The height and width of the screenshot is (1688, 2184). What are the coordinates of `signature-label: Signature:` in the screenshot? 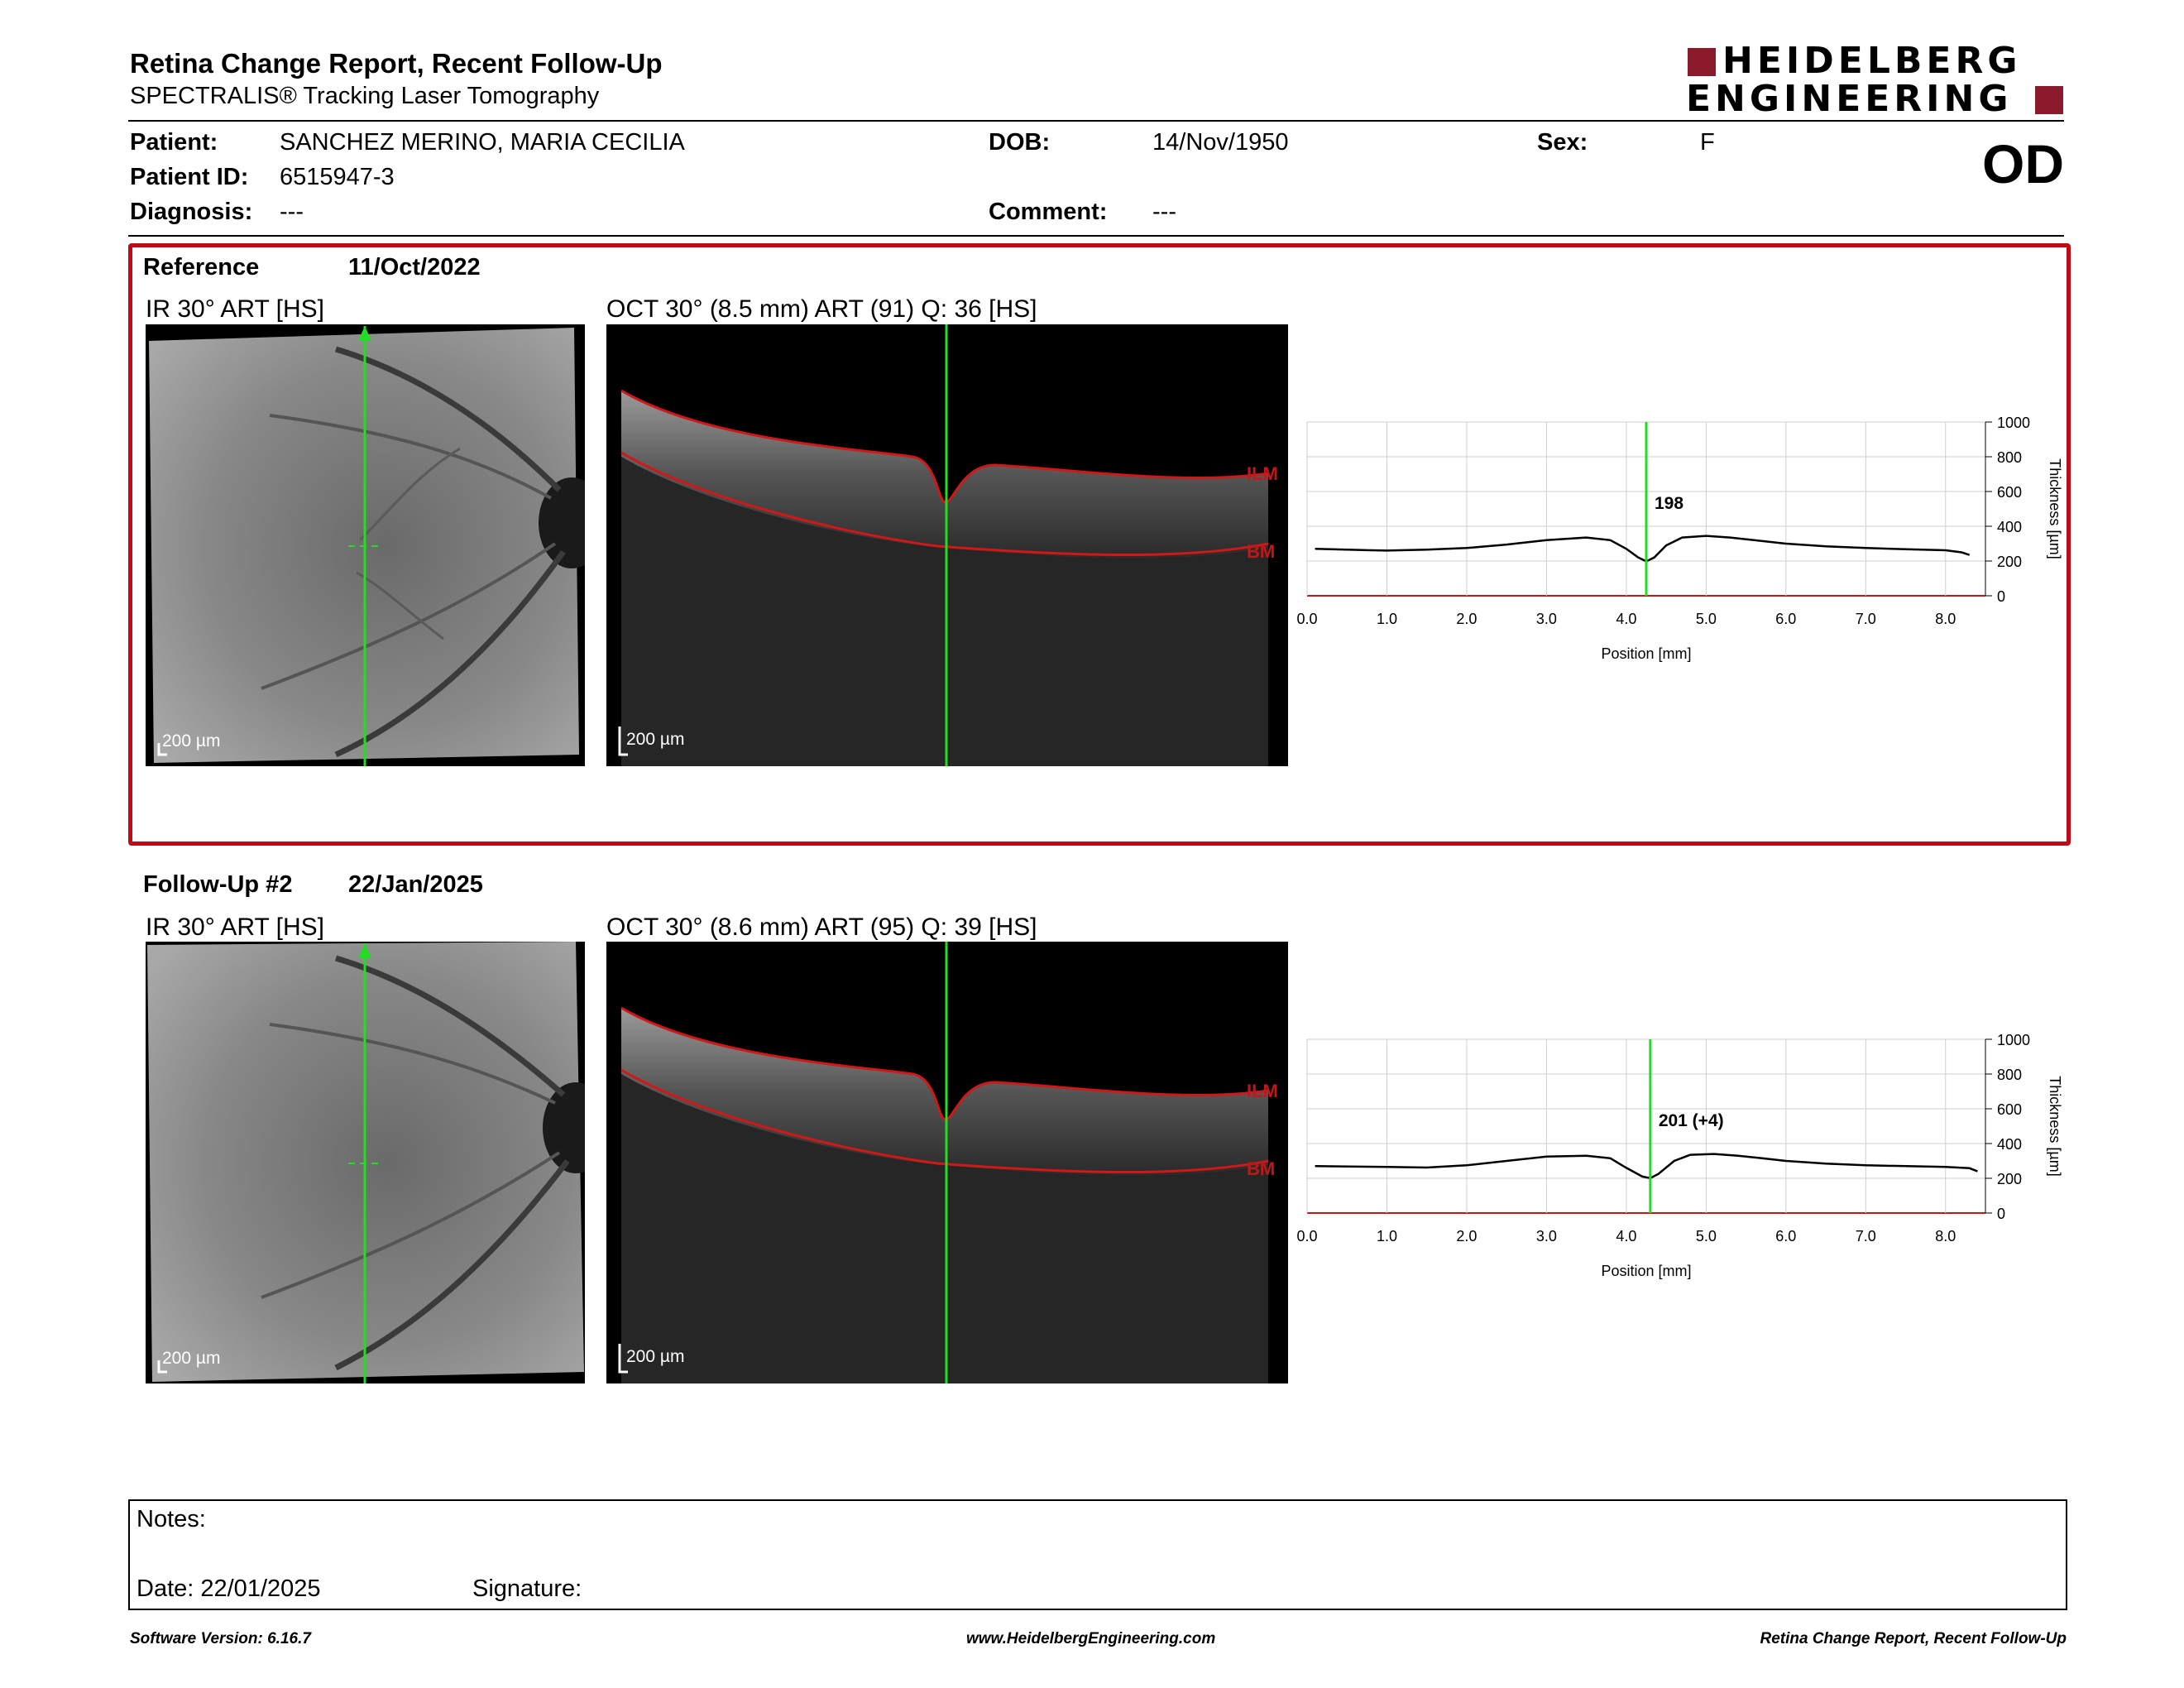 It's located at (527, 1588).